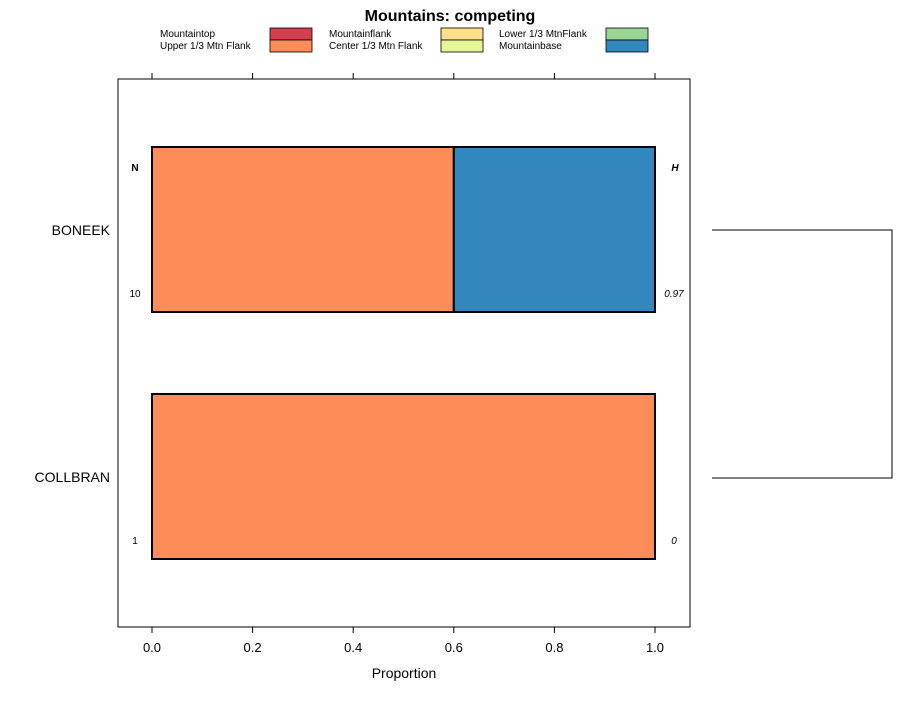 This screenshot has width=900, height=705. I want to click on n-header: N, so click(134, 168).